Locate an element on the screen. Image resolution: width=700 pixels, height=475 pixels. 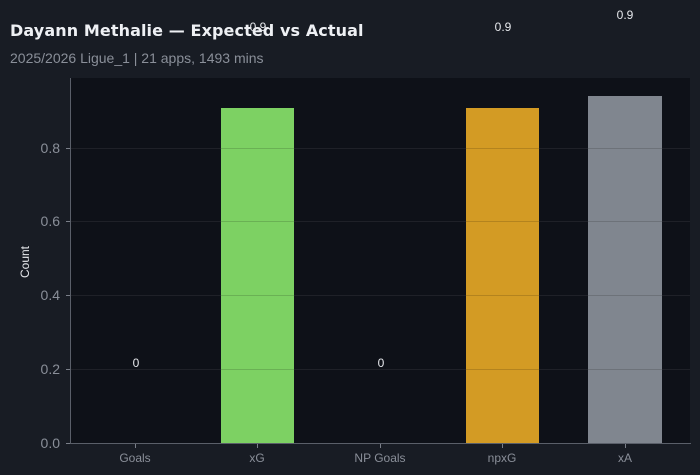
bar-xG is located at coordinates (257, 275).